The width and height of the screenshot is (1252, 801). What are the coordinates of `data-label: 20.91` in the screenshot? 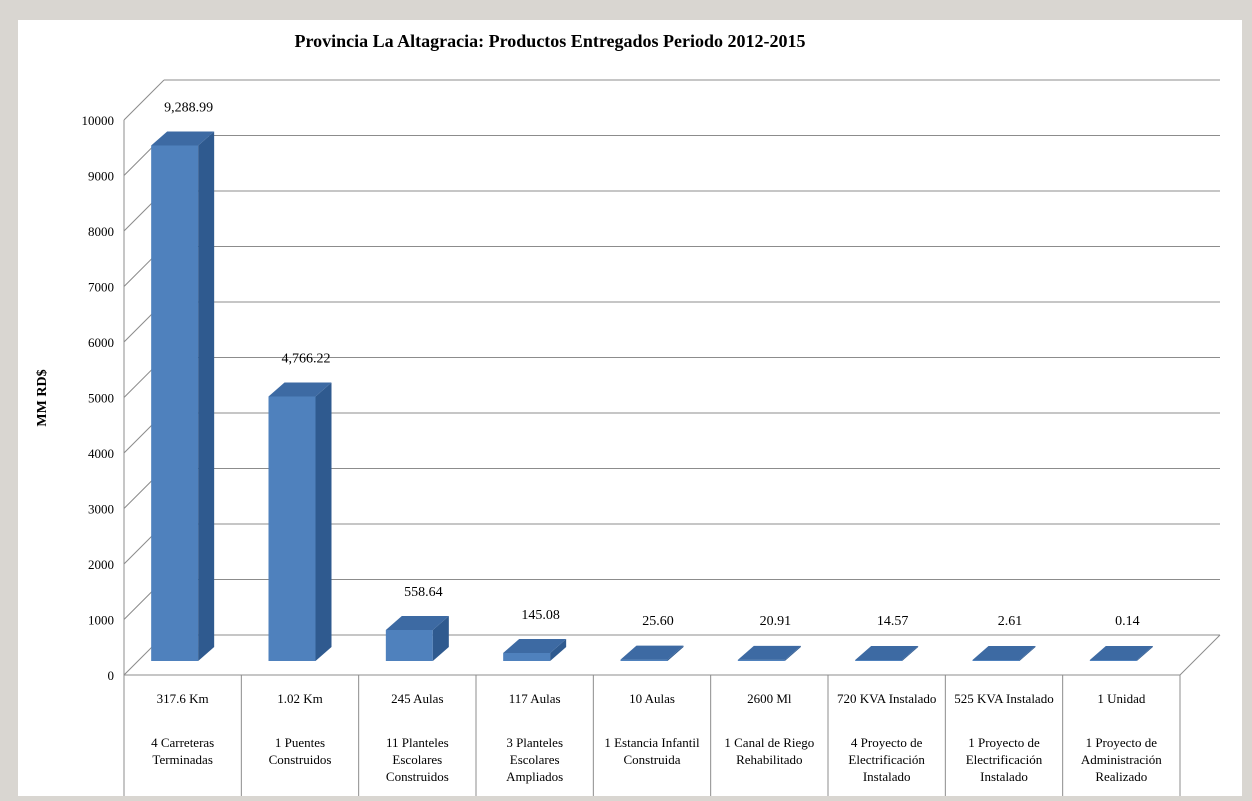 It's located at (776, 621).